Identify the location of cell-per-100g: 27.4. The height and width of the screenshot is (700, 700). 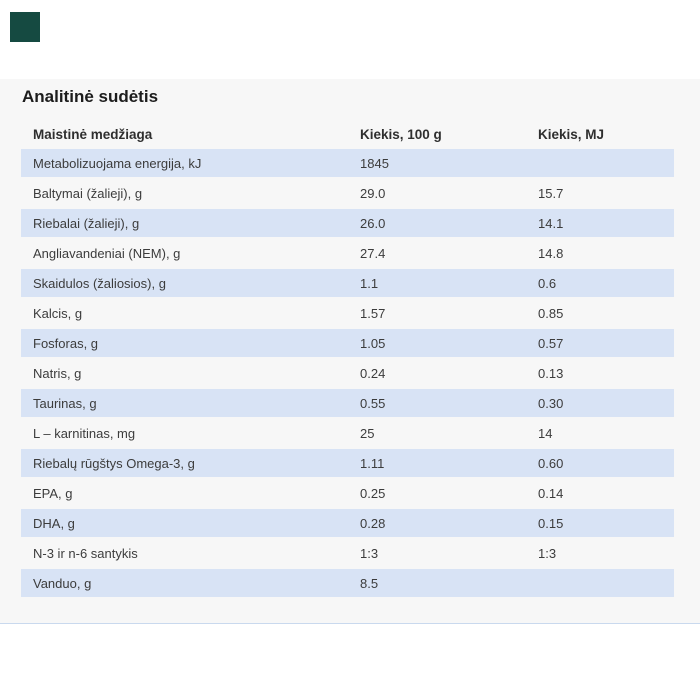
(449, 254).